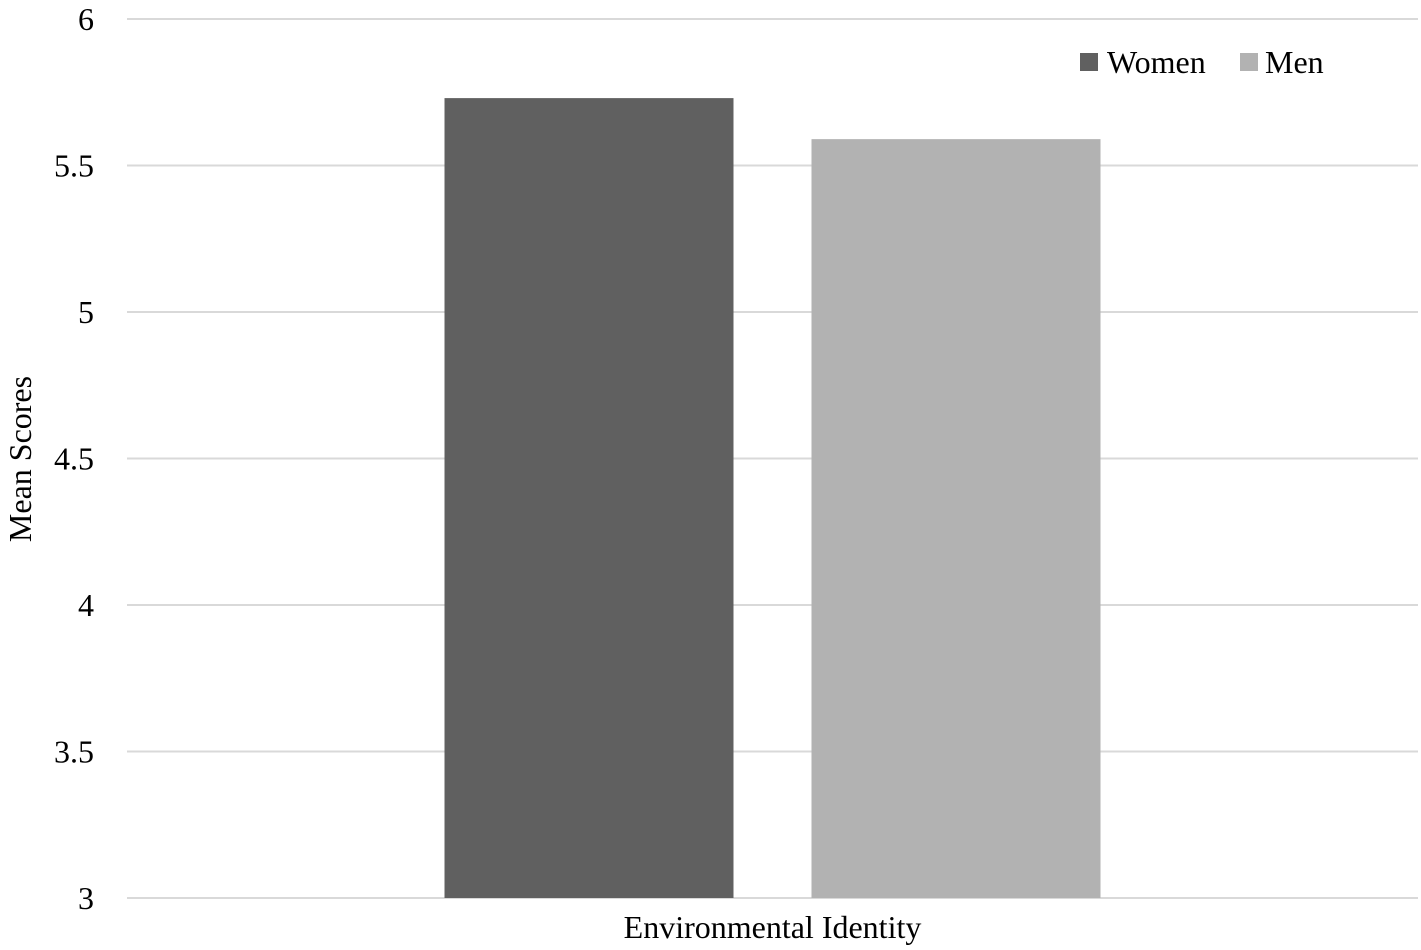 This screenshot has height=950, width=1421. Describe the element at coordinates (74, 166) in the screenshot. I see `y-tick-label: 5.5` at that location.